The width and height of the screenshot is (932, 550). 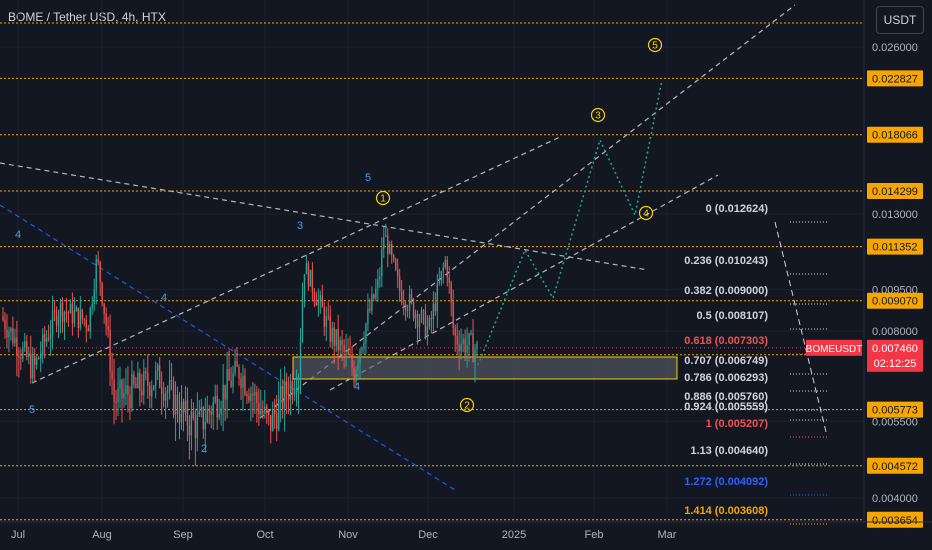 I want to click on x-tick-label: Feb, so click(x=594, y=535).